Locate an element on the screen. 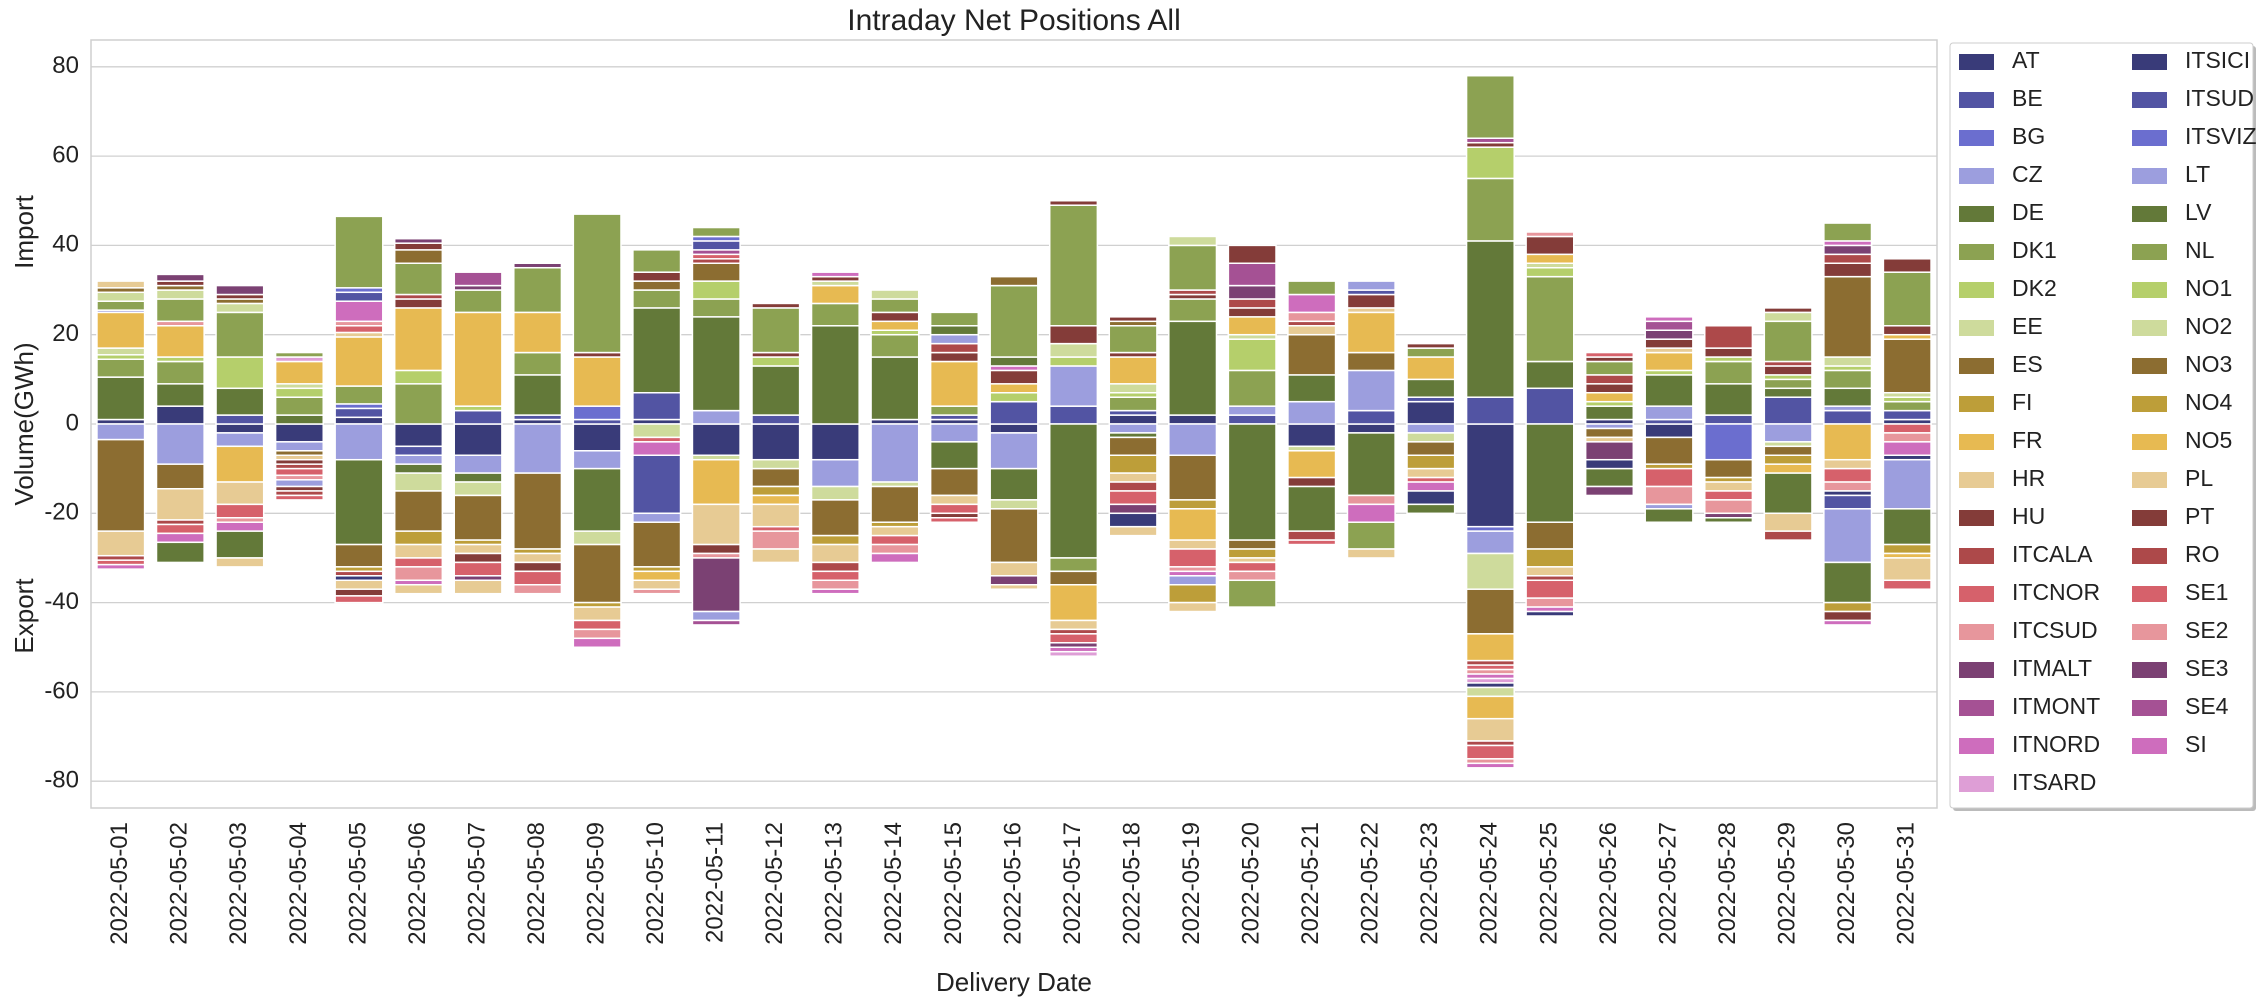 This screenshot has width=2262, height=1000. x-tick-label: 2022-05-11 is located at coordinates (715, 882).